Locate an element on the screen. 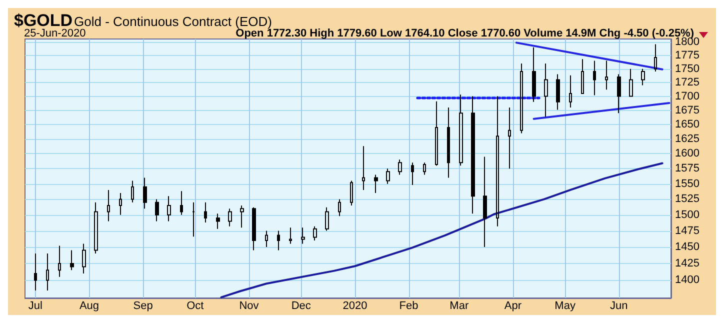  x-tick-label: Dec is located at coordinates (301, 306).